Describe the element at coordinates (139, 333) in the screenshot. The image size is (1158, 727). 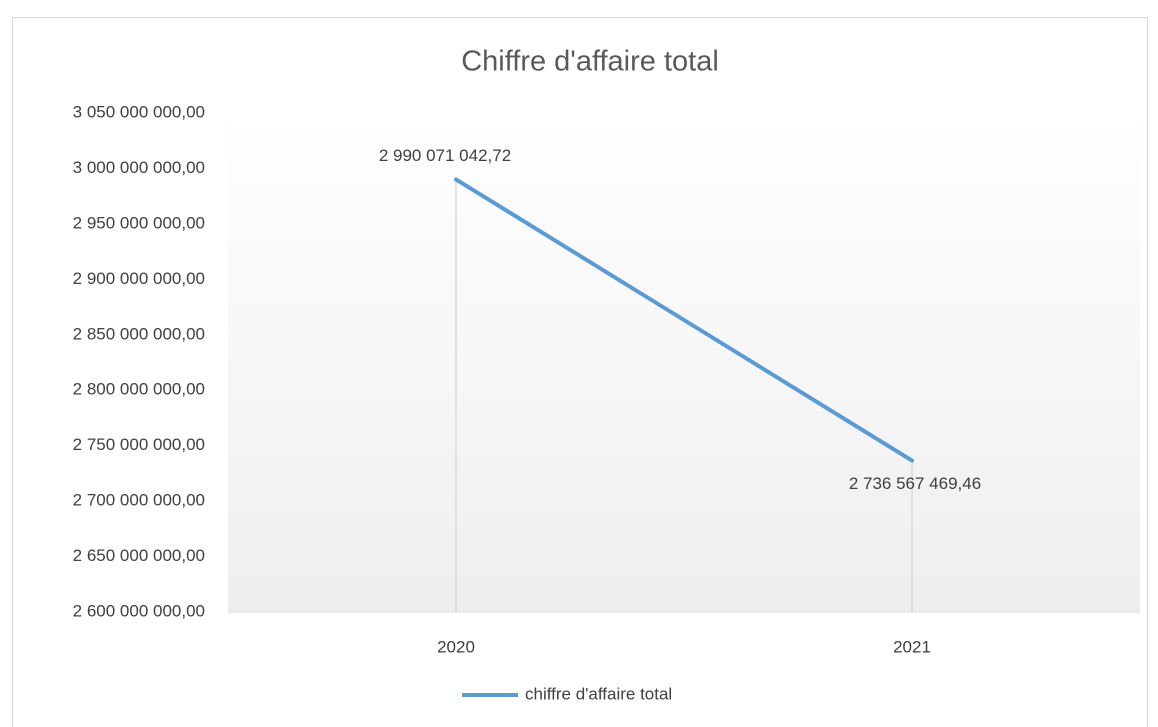
I see `y-tick-label: 2 850 000 000,00` at that location.